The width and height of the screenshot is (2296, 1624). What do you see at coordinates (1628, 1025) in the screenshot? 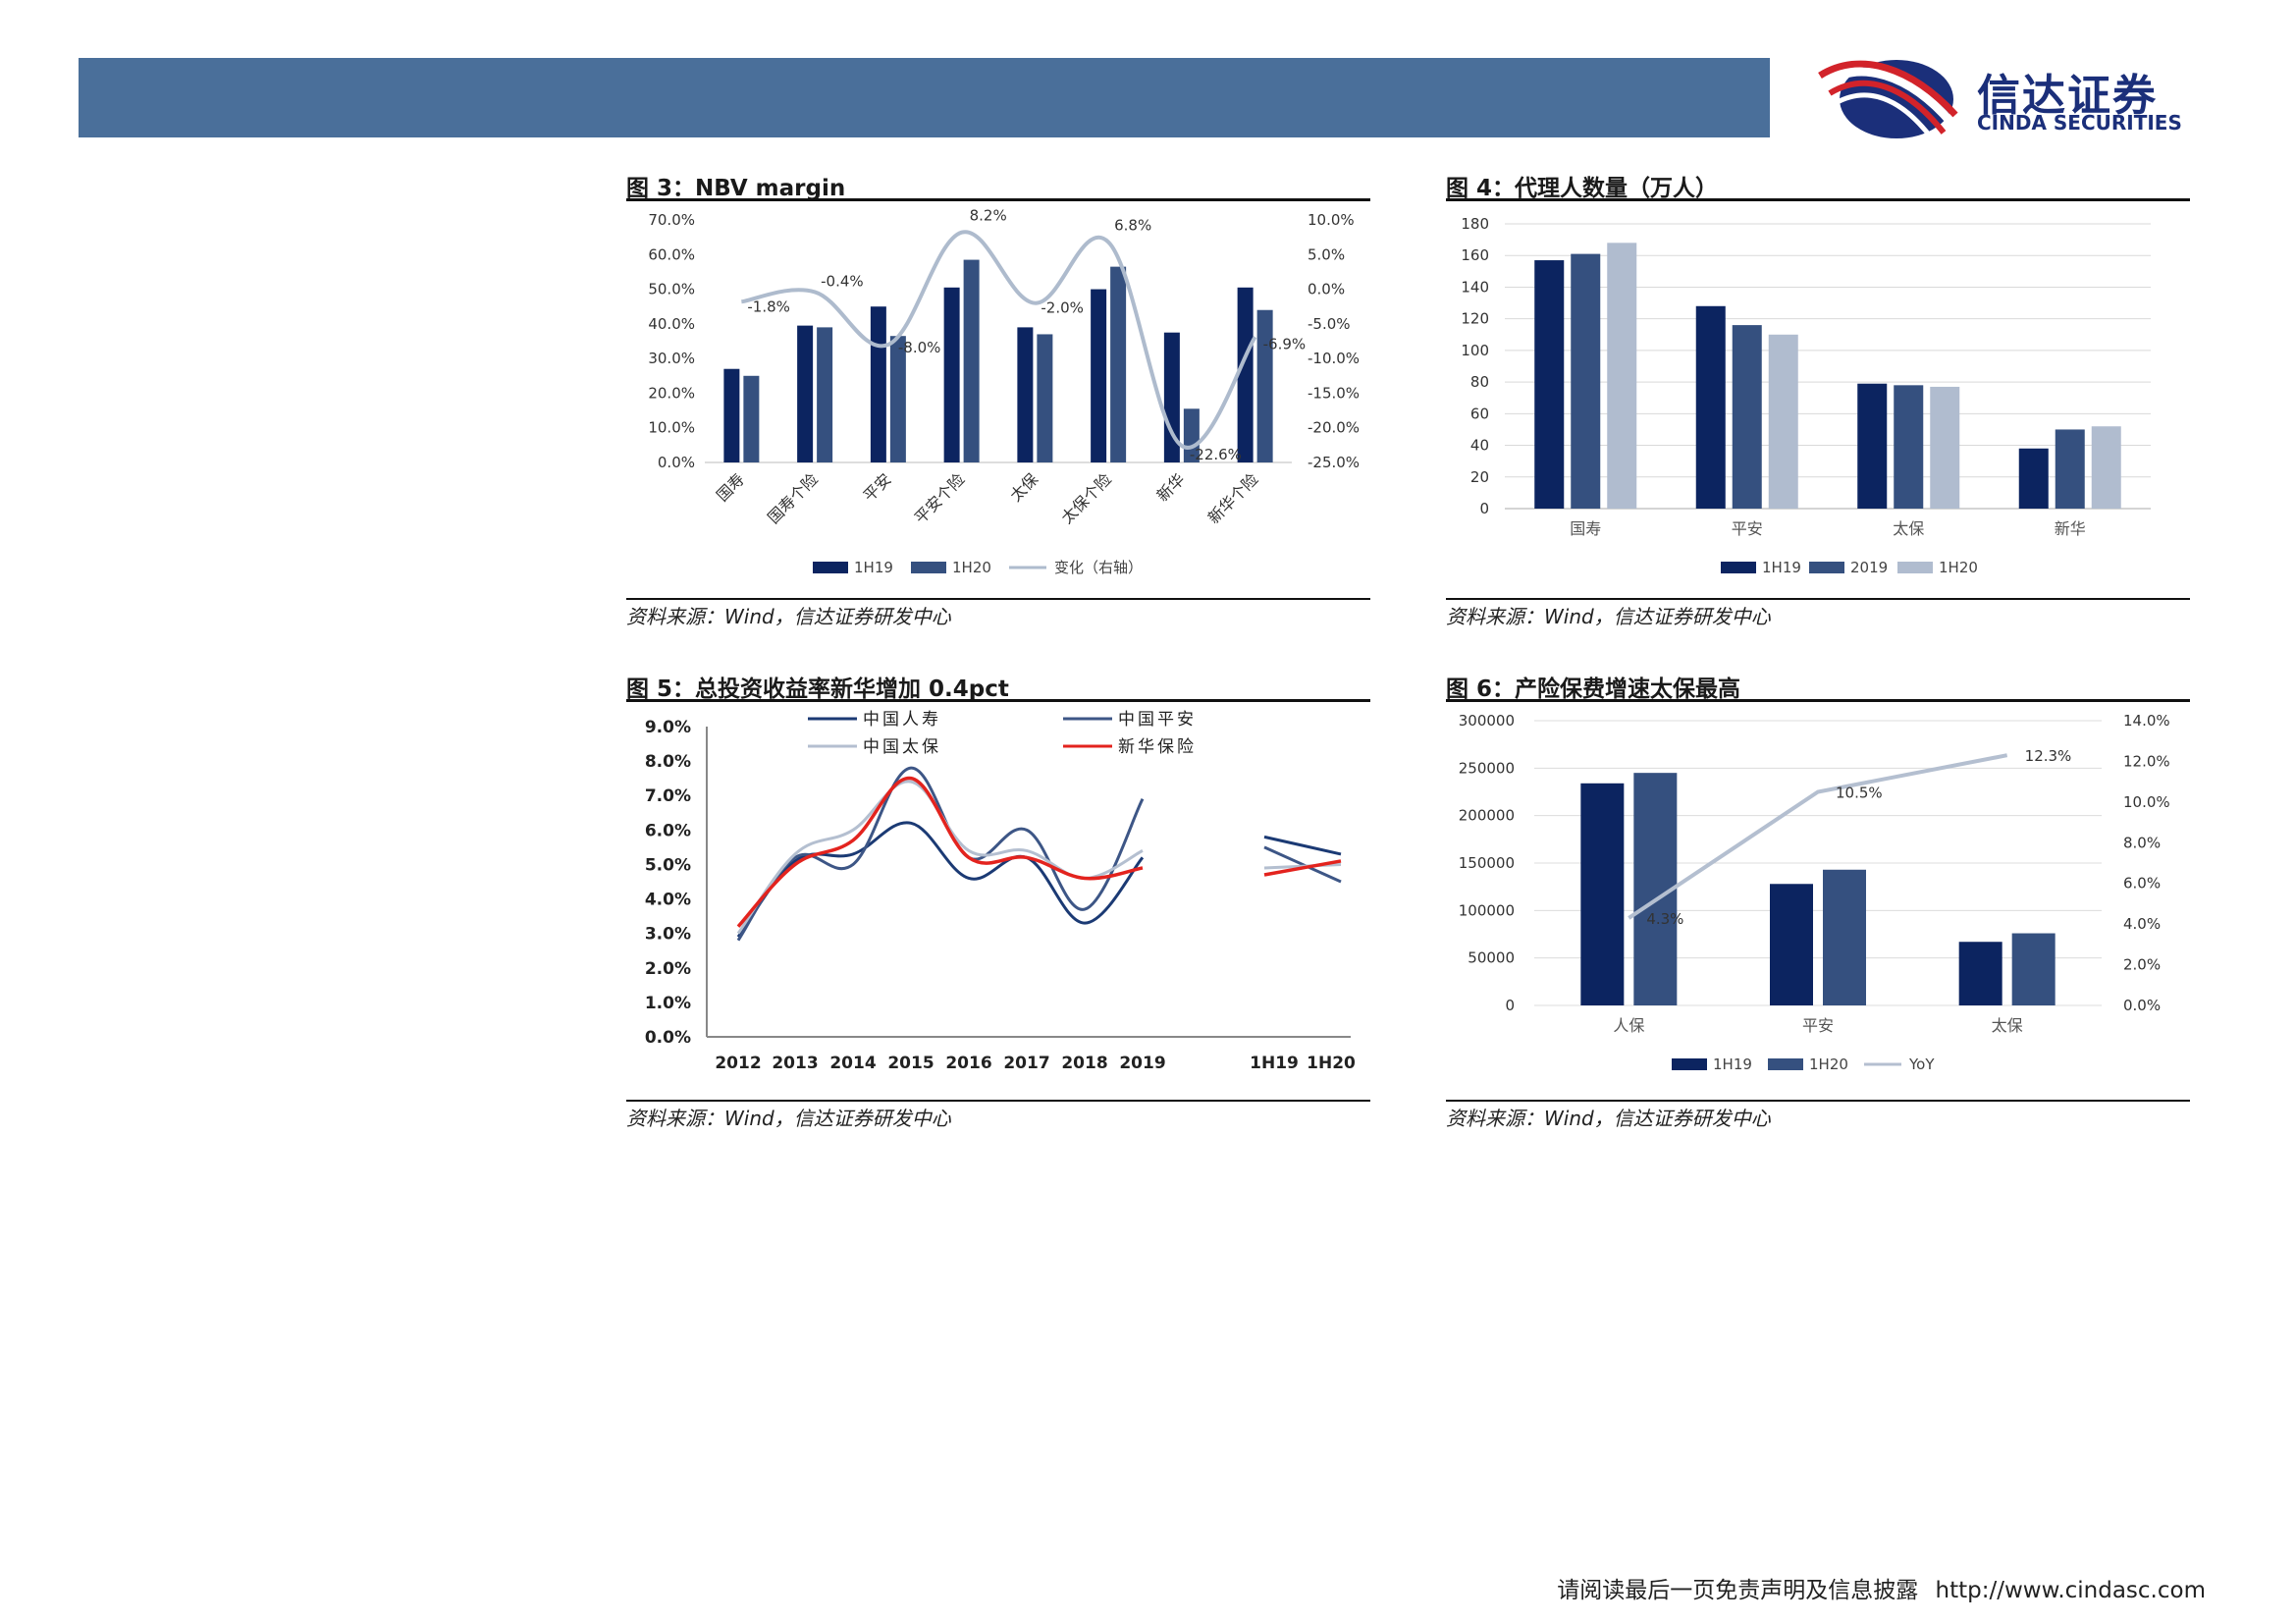
I see `x-tick-label: 人保` at bounding box center [1628, 1025].